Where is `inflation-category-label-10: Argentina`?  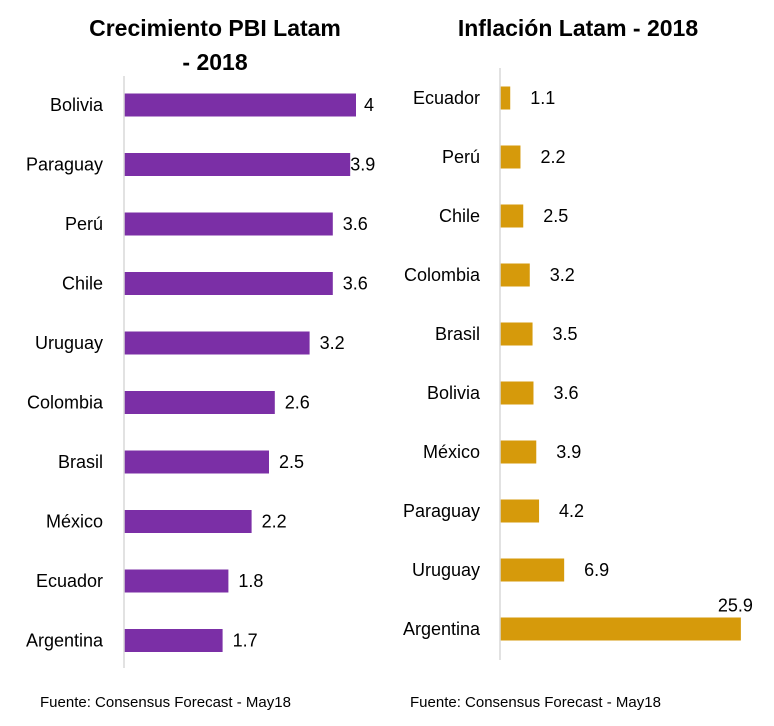
inflation-category-label-10: Argentina is located at coordinates (442, 629).